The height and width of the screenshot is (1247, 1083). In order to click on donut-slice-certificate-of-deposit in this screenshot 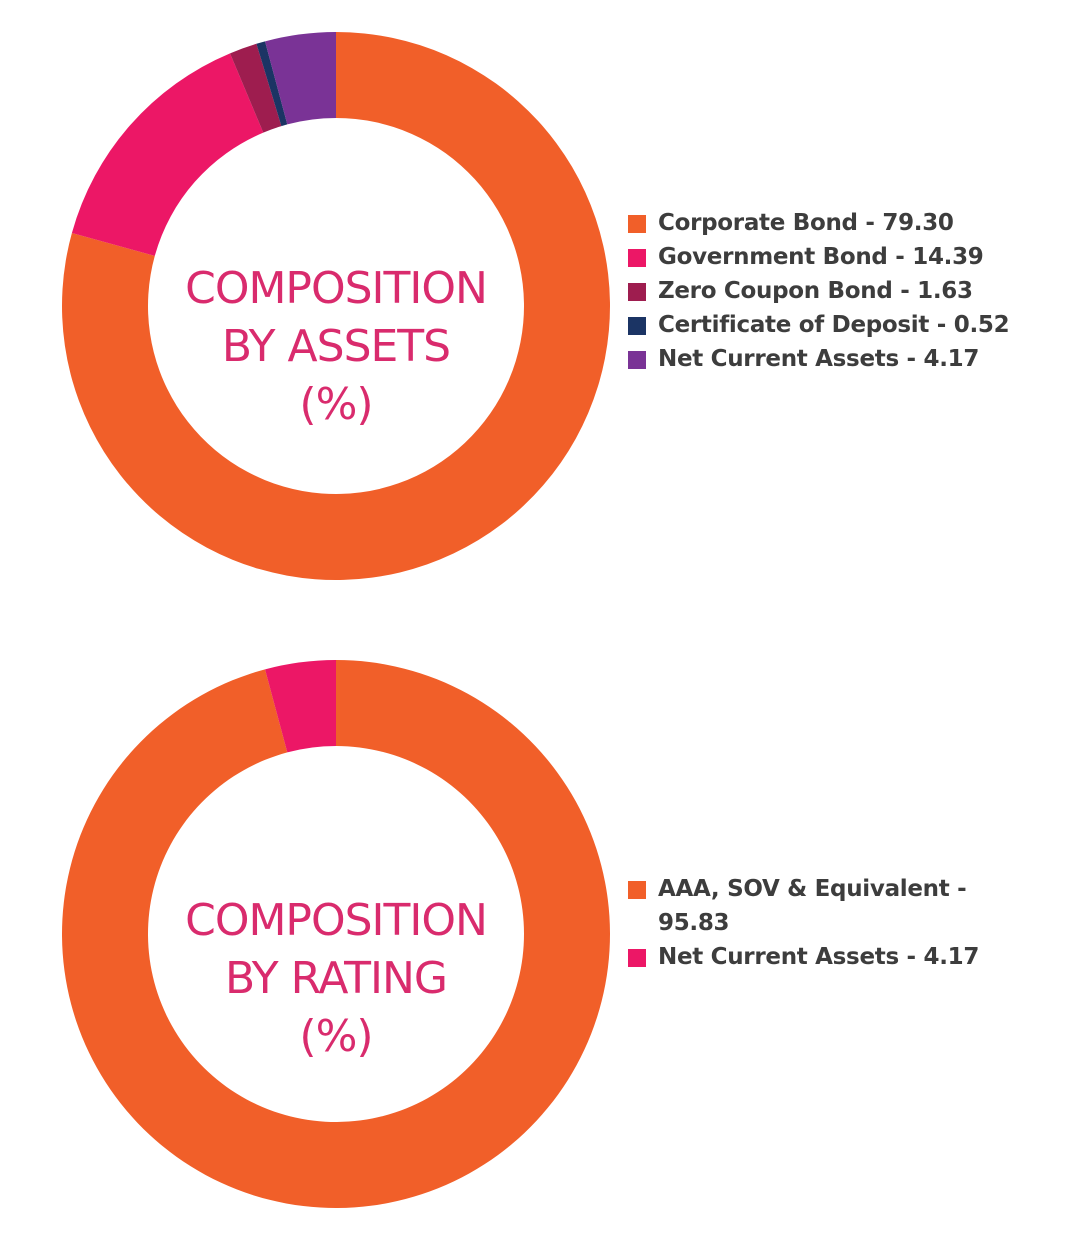, I will do `click(272, 84)`.